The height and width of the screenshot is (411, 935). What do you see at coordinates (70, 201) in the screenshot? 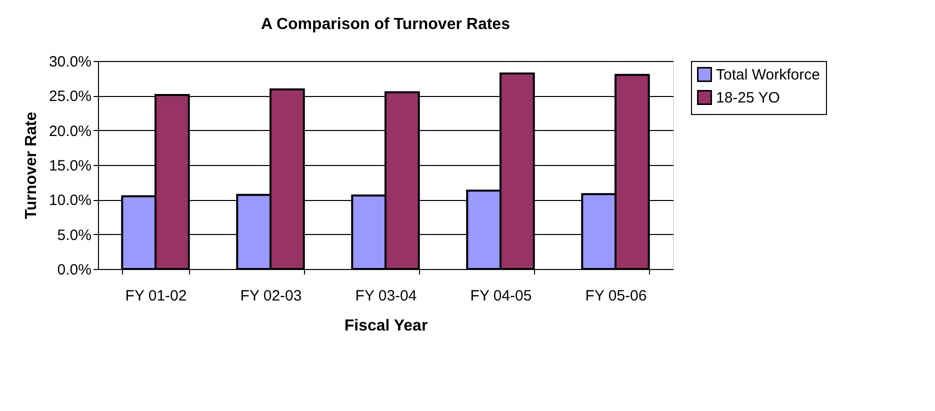
I see `y-tick-label: 10.0%` at bounding box center [70, 201].